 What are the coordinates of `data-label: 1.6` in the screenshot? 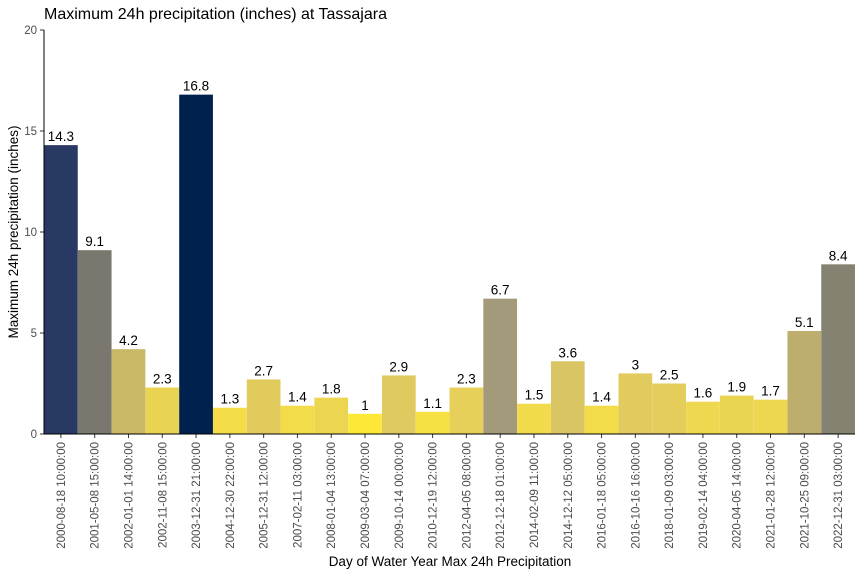 It's located at (703, 393).